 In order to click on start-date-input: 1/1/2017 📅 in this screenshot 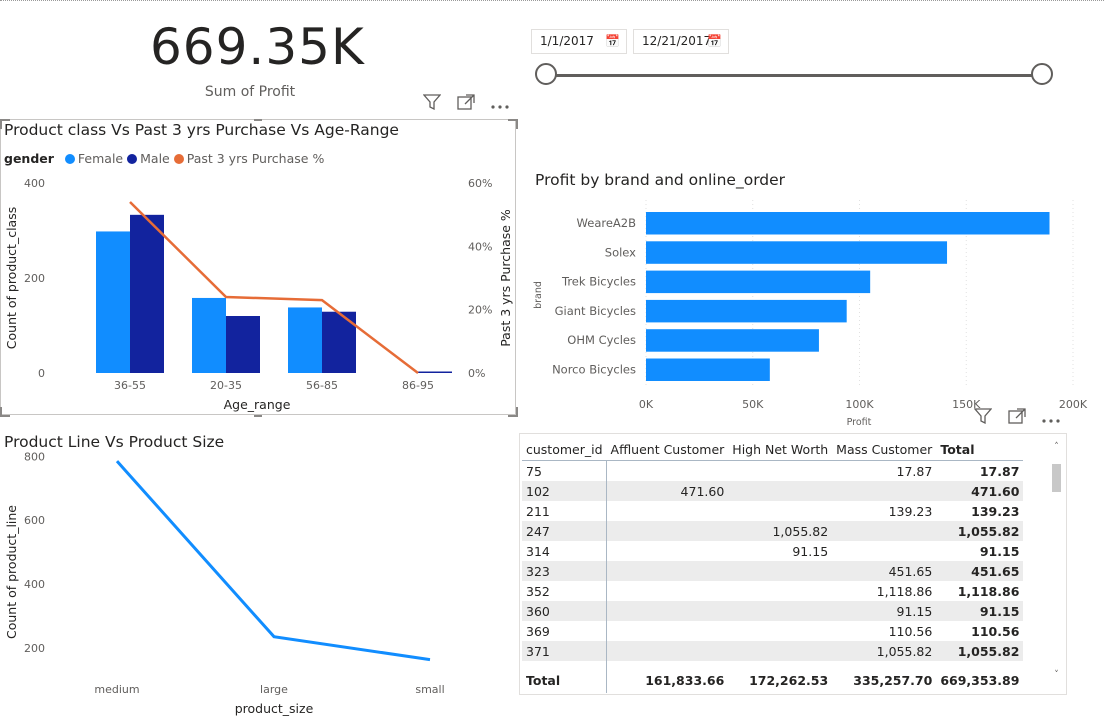, I will do `click(579, 41)`.